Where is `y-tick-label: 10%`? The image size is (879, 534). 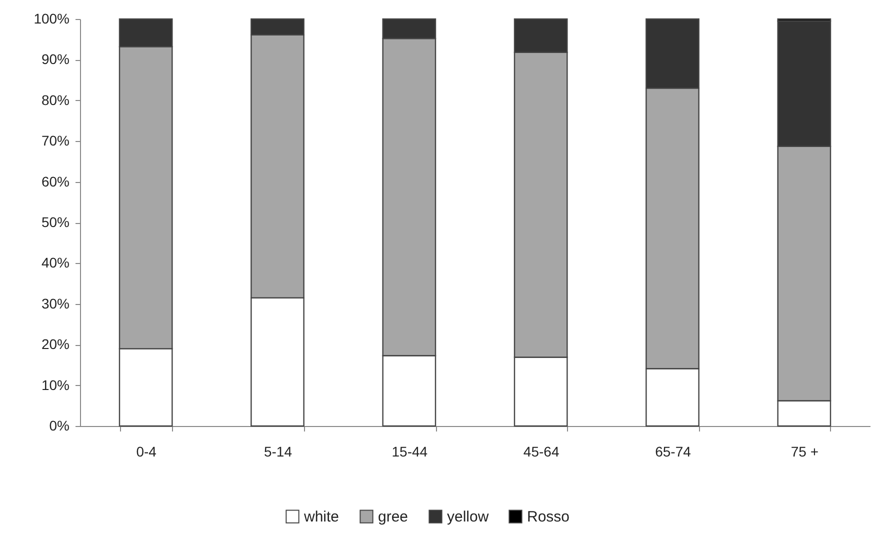
y-tick-label: 10% is located at coordinates (55, 384).